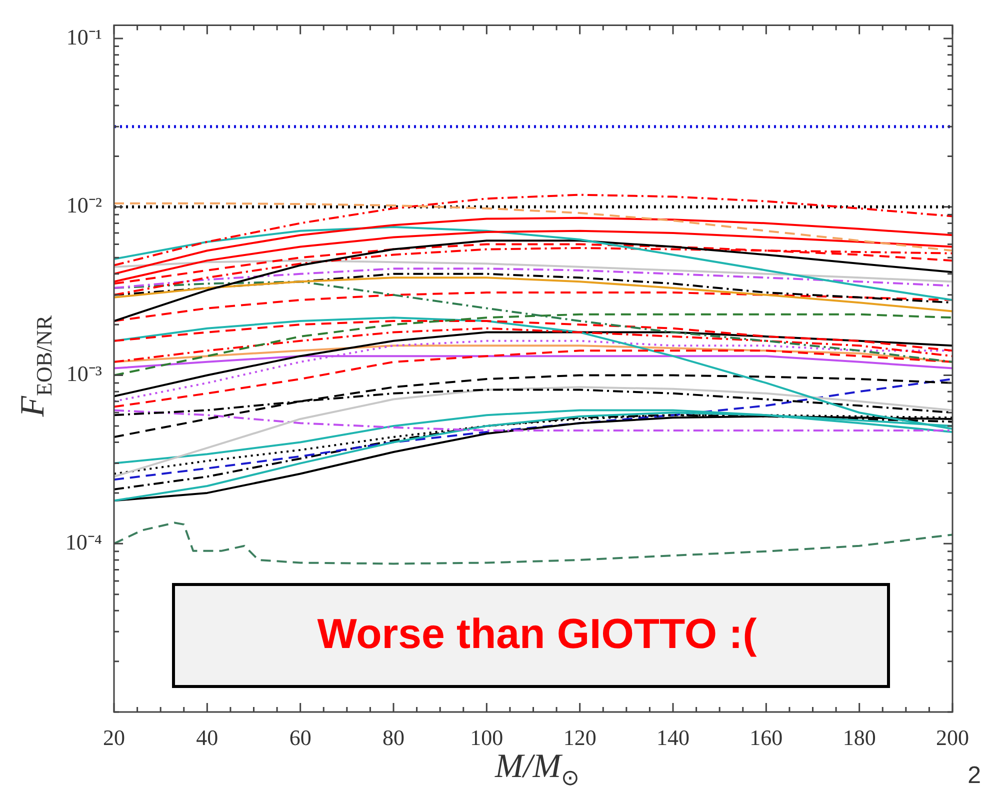 This screenshot has width=983, height=798. I want to click on x-tick-label: 40, so click(207, 737).